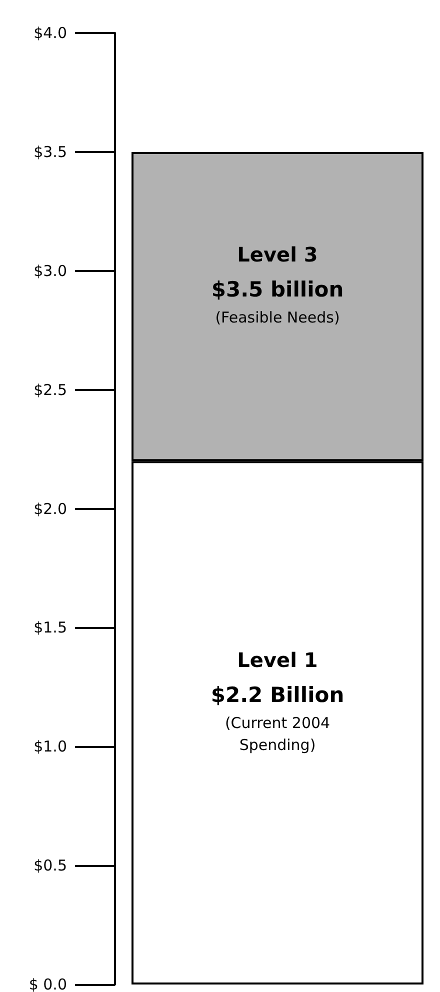  What do you see at coordinates (277, 734) in the screenshot?
I see `annotation: (Current 2004 Spending)` at bounding box center [277, 734].